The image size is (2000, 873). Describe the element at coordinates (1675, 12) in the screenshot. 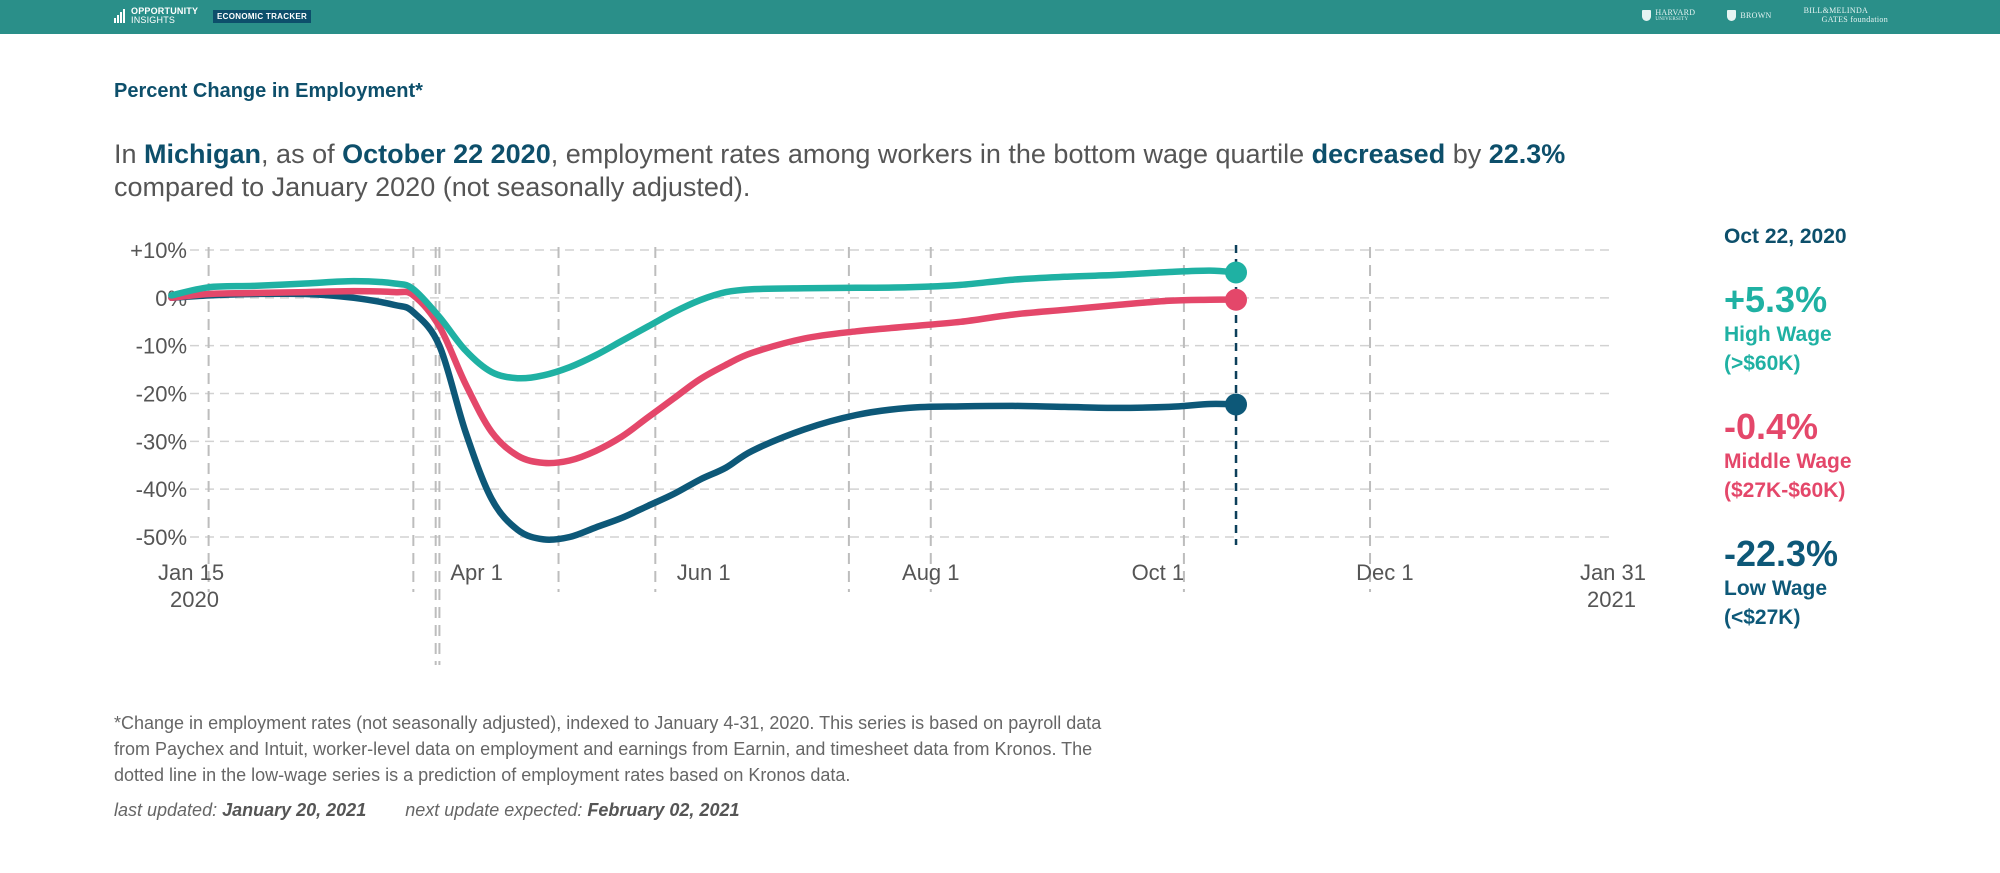

I see `partner-harvard-line1: HARVARD` at that location.